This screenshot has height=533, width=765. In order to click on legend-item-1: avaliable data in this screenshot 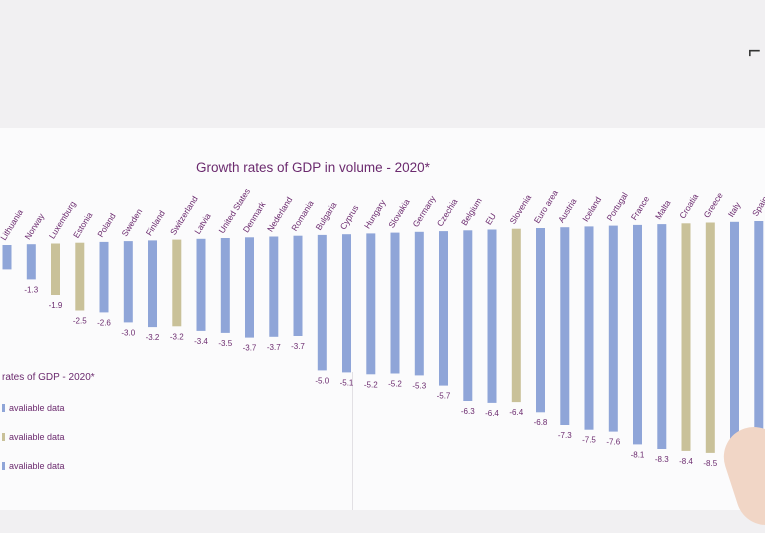, I will do `click(33, 408)`.